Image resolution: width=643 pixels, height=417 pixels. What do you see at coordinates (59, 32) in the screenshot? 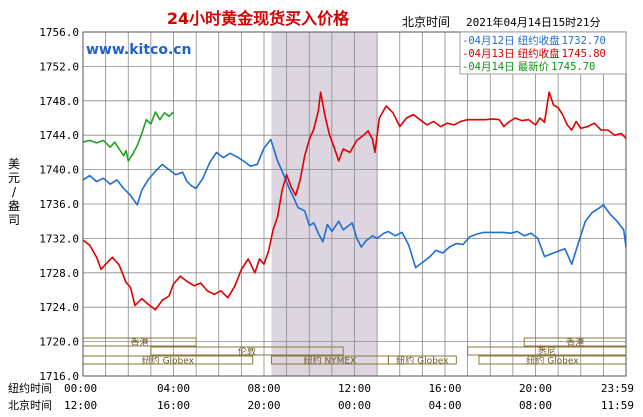
I see `y-tick-label: 1756.0` at bounding box center [59, 32].